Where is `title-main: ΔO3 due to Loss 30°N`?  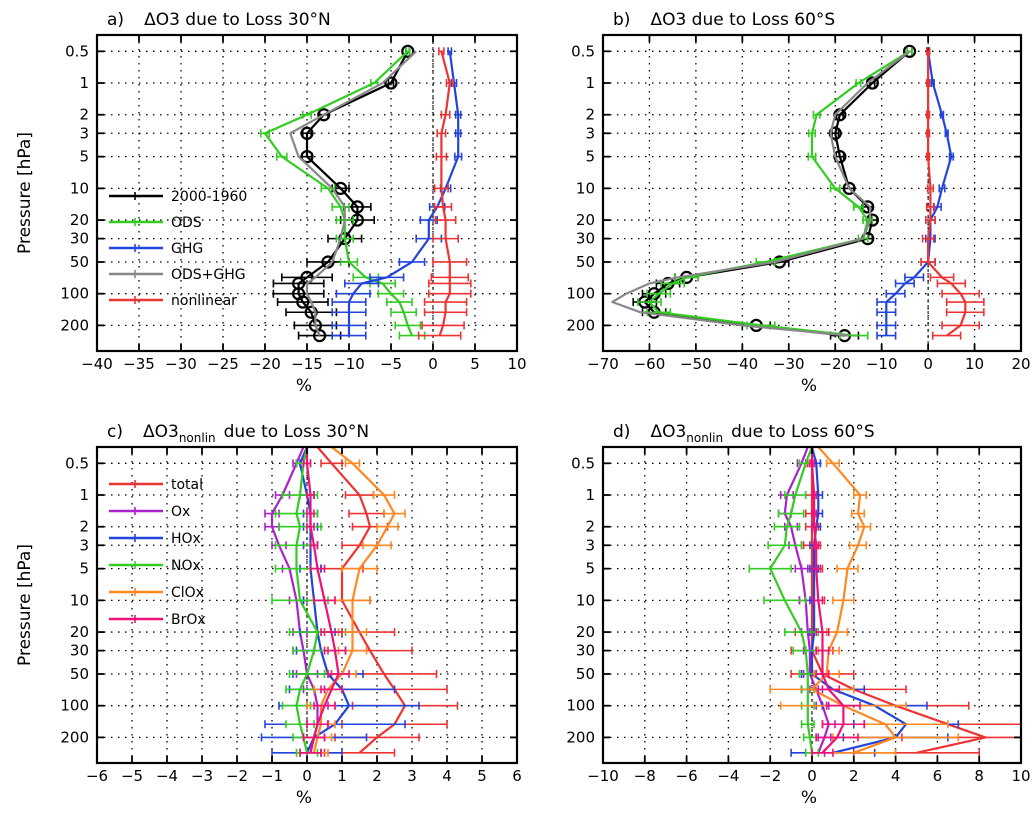
title-main: ΔO3 due to Loss 30°N is located at coordinates (237, 20).